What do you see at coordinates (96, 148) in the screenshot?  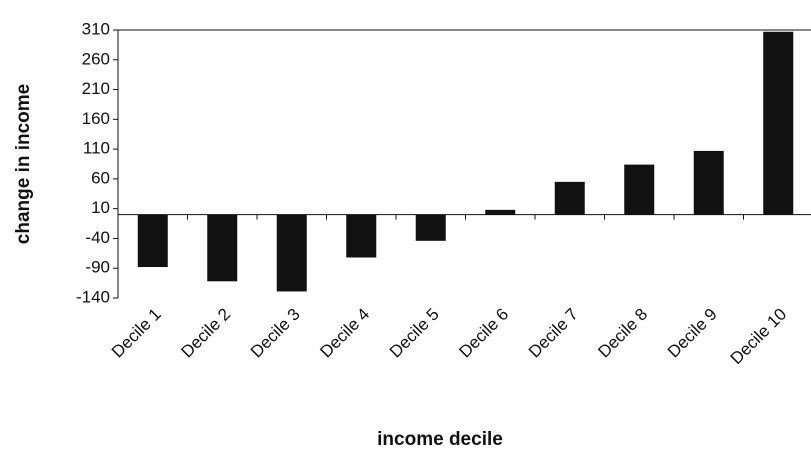 I see `y-tick-label: 110` at bounding box center [96, 148].